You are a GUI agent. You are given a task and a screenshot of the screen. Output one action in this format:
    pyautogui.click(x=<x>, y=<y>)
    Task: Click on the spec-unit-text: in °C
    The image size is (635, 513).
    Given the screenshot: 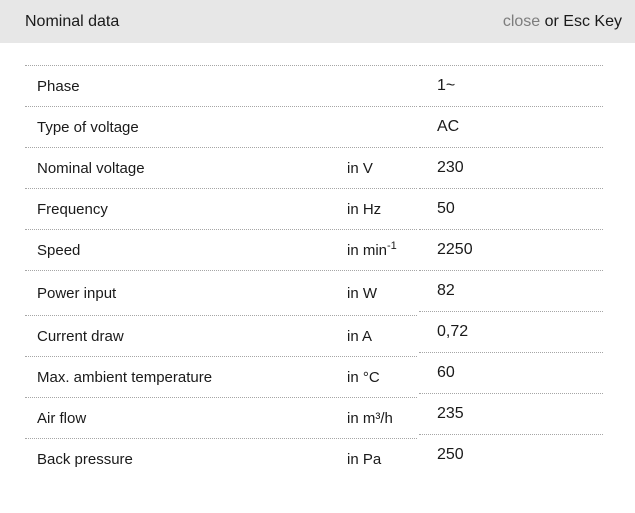 What is the action you would take?
    pyautogui.click(x=363, y=377)
    